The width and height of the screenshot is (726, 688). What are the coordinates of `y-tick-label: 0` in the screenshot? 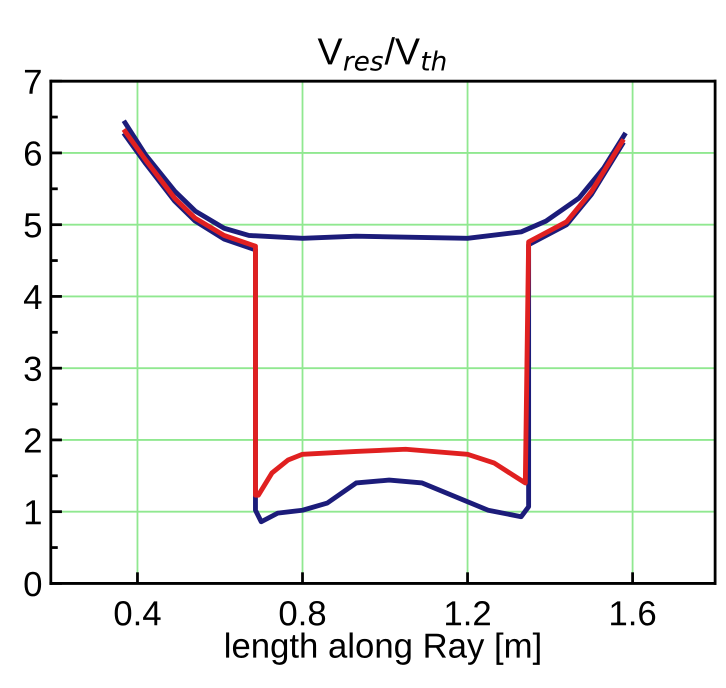 It's located at (33, 584).